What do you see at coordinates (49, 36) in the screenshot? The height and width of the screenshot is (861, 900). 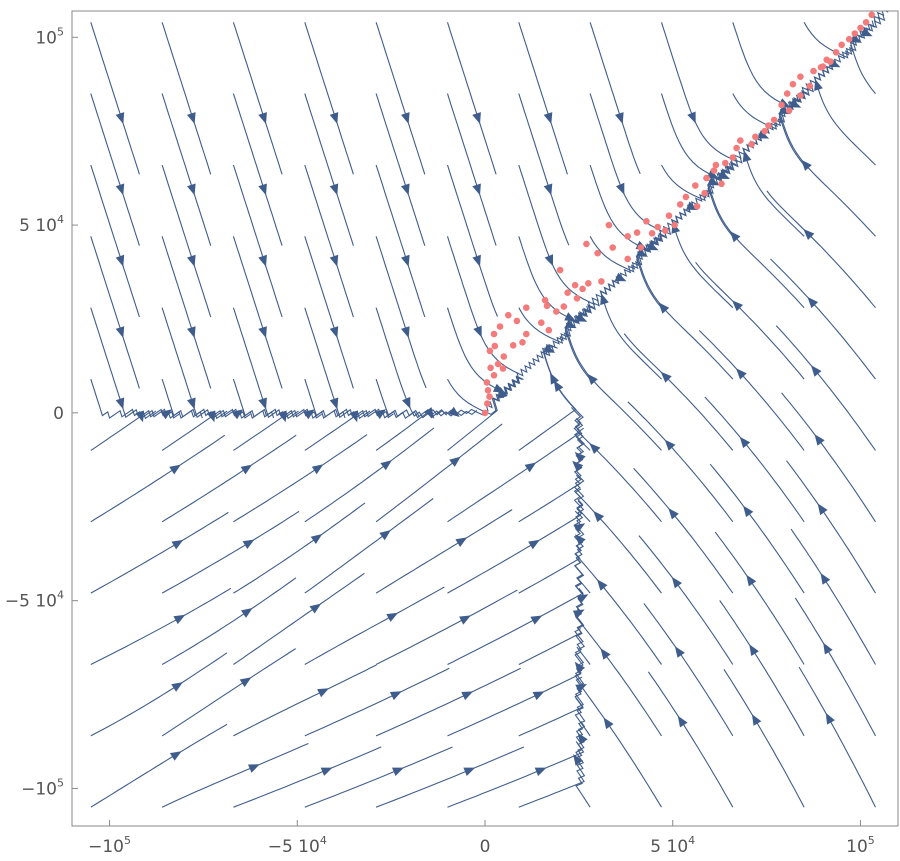 I see `y-tick-label-0: 105` at bounding box center [49, 36].